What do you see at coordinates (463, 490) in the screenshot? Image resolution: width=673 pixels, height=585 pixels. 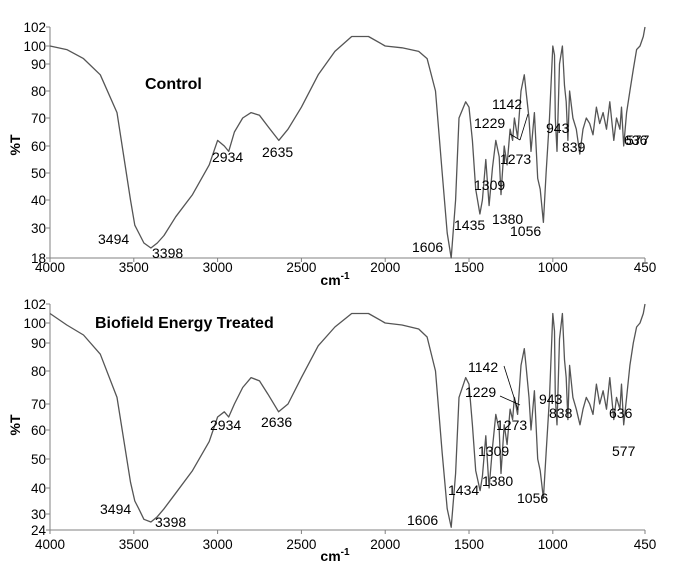 I see `peak-label: 1434` at bounding box center [463, 490].